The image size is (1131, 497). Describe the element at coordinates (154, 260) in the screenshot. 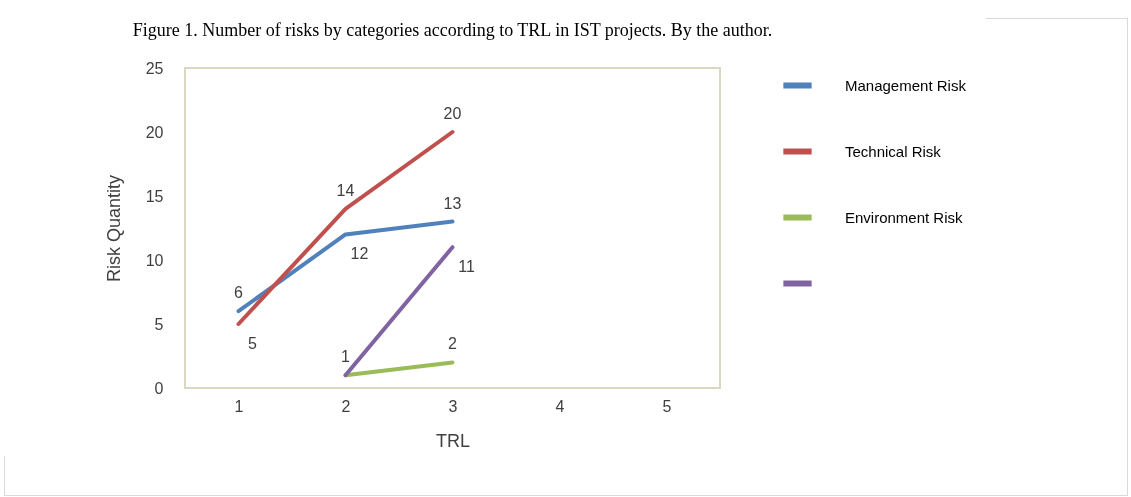

I see `y-tick-label: 10` at that location.